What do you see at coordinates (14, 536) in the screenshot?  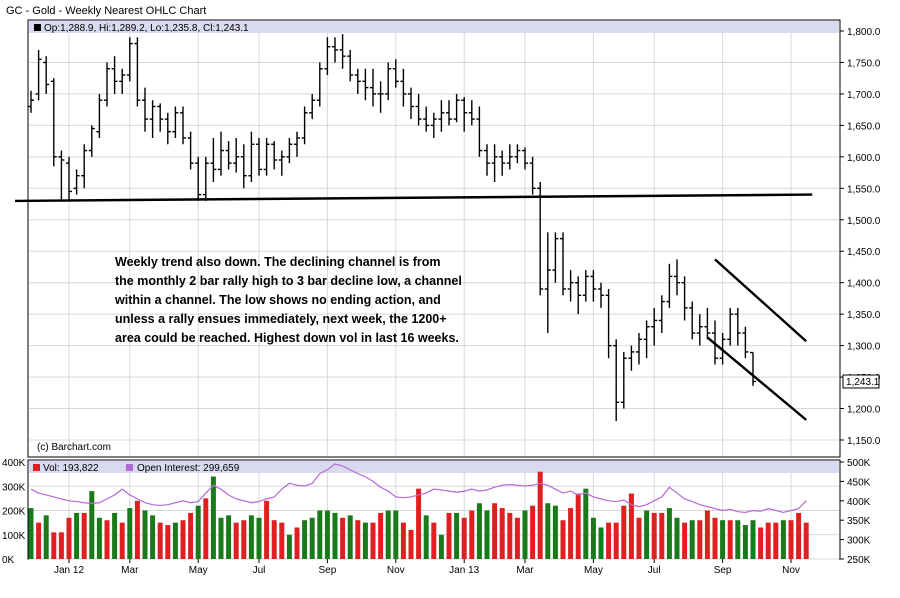 I see `volume-tick-label: 100K` at bounding box center [14, 536].